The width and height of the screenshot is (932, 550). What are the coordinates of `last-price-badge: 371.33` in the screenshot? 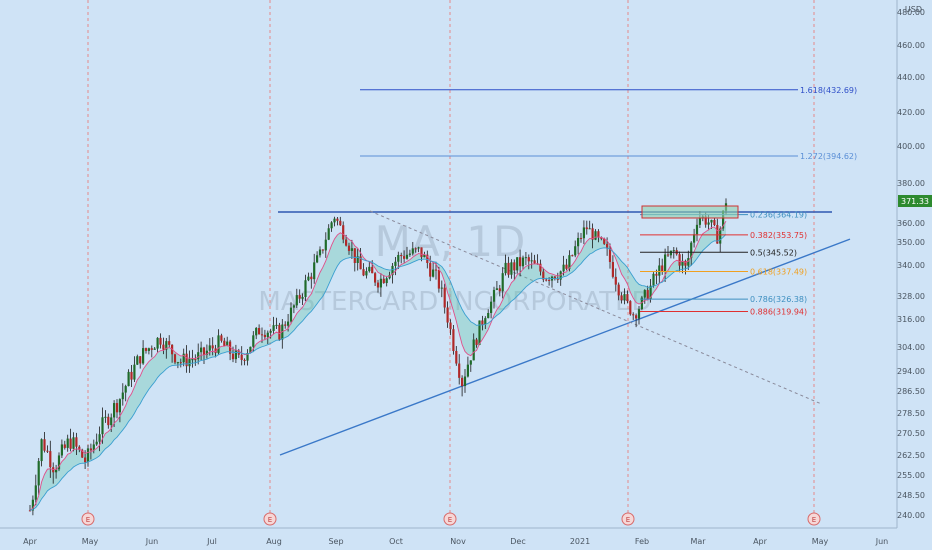 It's located at (915, 201).